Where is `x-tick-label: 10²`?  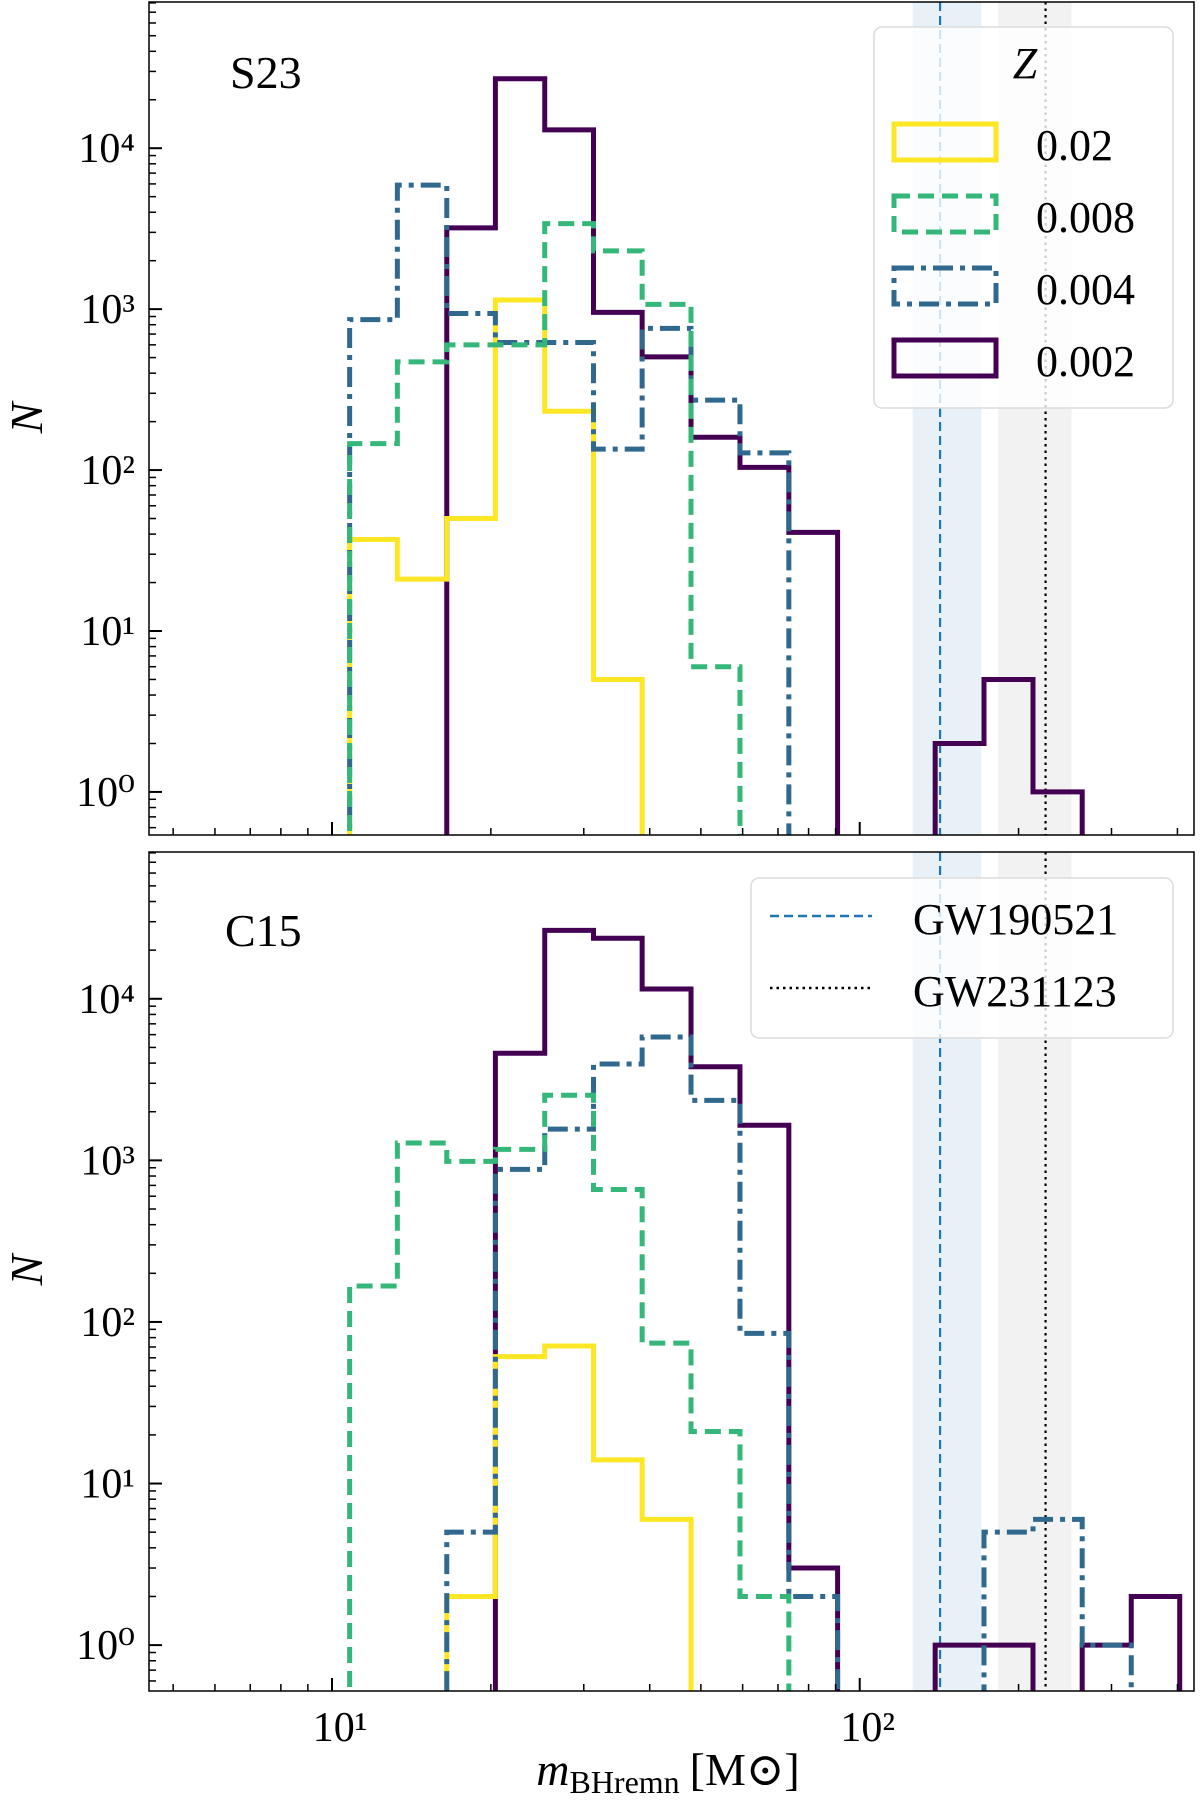 x-tick-label: 10² is located at coordinates (867, 1728).